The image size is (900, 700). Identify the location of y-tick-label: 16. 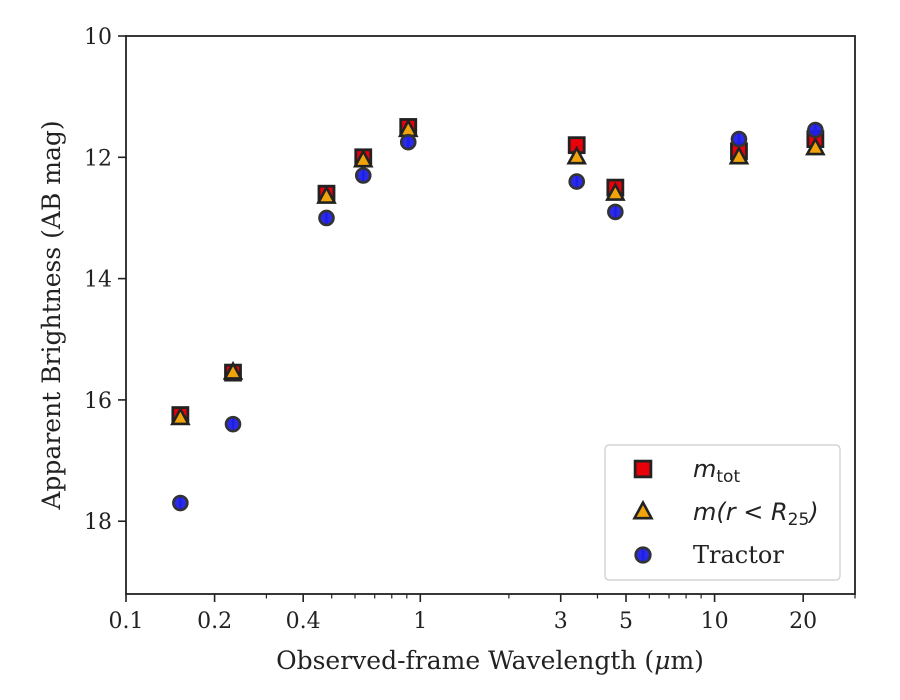
(98, 401).